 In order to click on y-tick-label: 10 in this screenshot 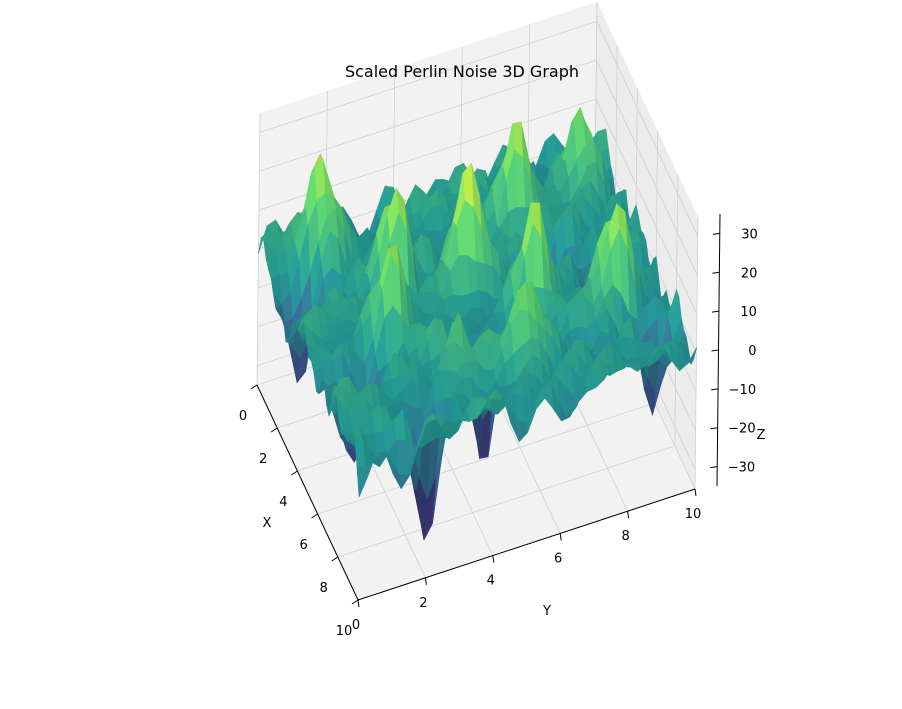, I will do `click(693, 514)`.